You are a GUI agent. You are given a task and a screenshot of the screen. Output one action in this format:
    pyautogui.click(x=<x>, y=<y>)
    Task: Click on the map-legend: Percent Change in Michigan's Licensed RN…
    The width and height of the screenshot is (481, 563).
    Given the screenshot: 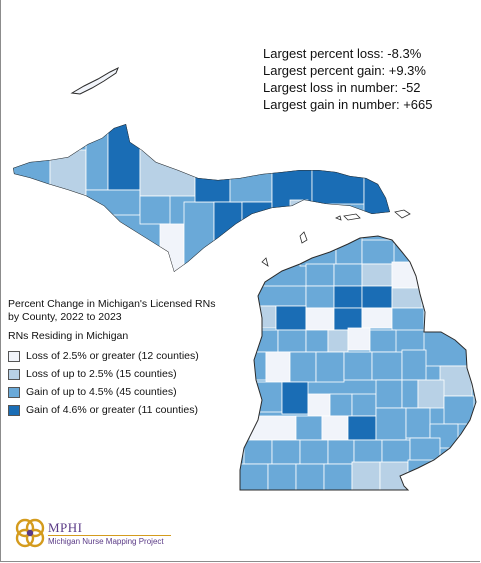 What is the action you would take?
    pyautogui.click(x=123, y=358)
    